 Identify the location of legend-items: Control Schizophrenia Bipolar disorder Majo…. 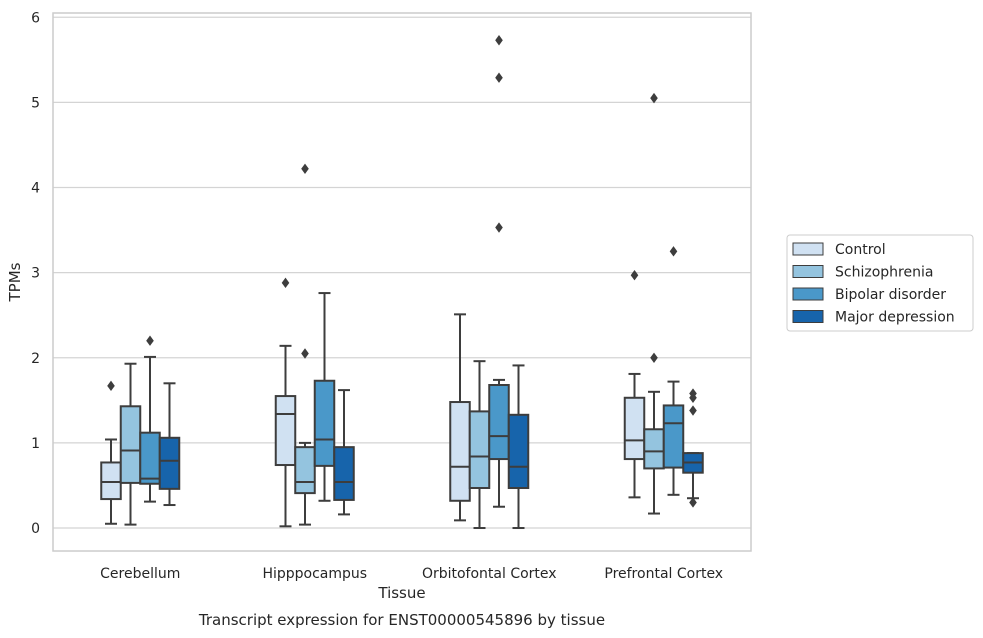
(873, 284).